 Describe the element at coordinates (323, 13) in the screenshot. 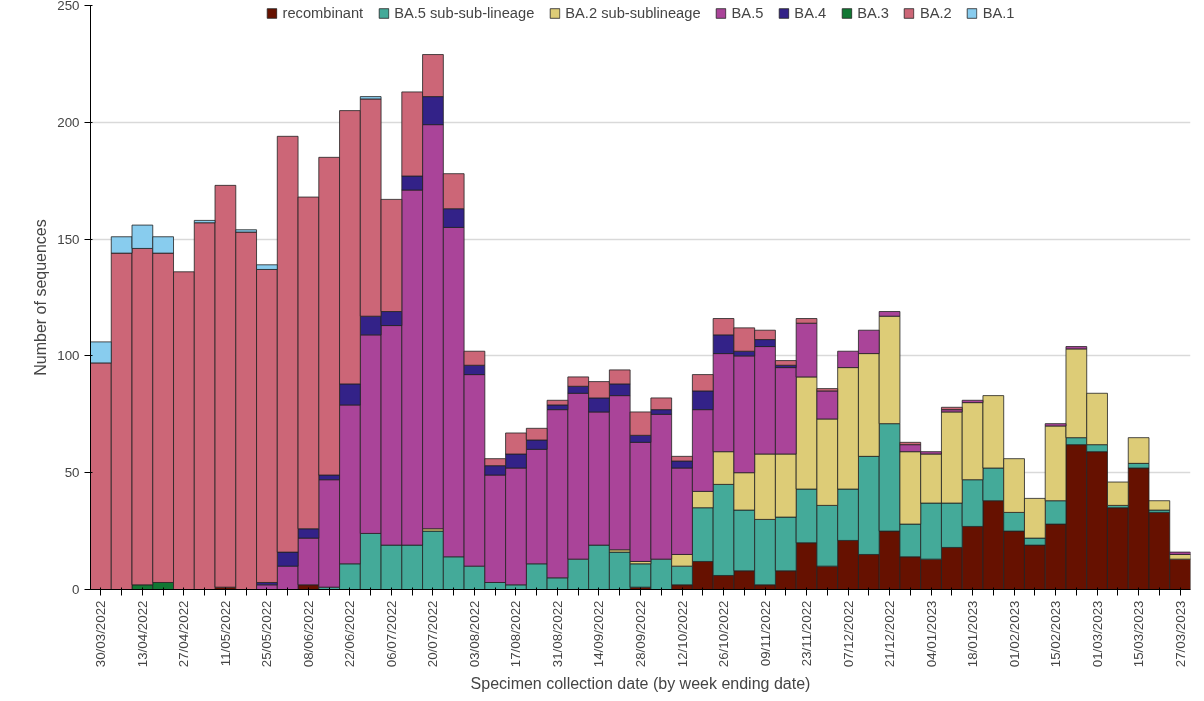

I see `legend-label: recombinant` at that location.